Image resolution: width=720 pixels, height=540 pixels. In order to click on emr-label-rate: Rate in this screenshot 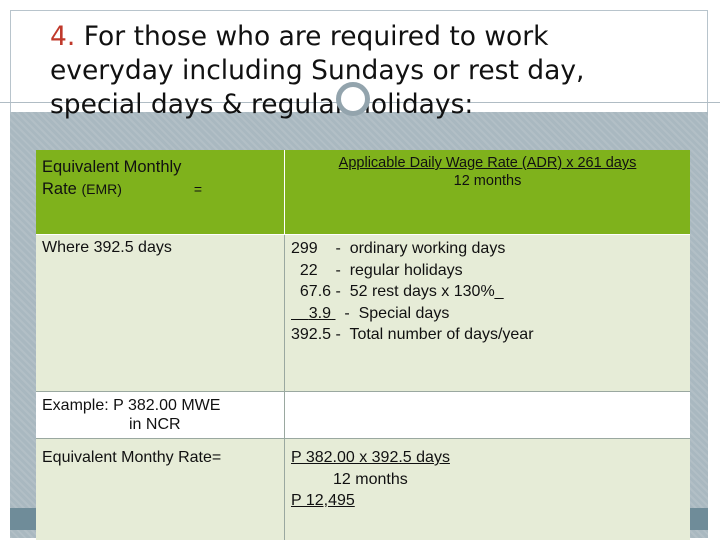, I will do `click(59, 189)`.